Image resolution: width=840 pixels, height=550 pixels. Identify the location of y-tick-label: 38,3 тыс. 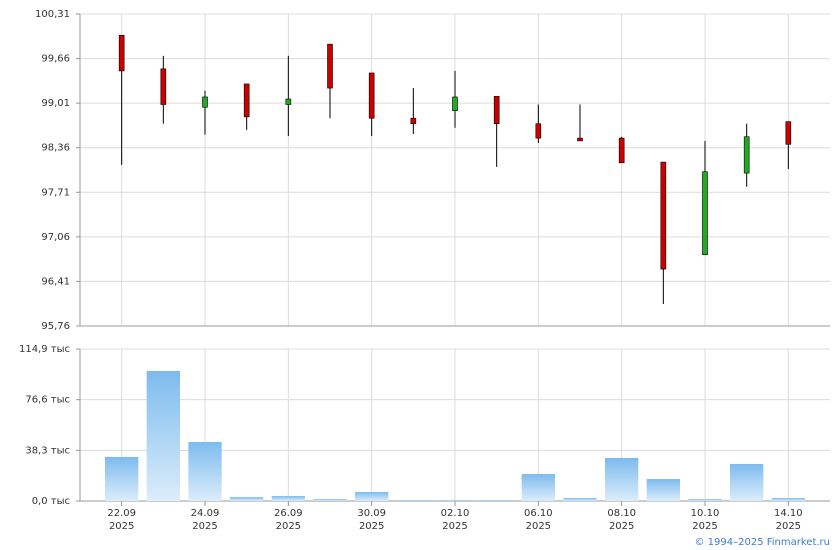
(47, 450).